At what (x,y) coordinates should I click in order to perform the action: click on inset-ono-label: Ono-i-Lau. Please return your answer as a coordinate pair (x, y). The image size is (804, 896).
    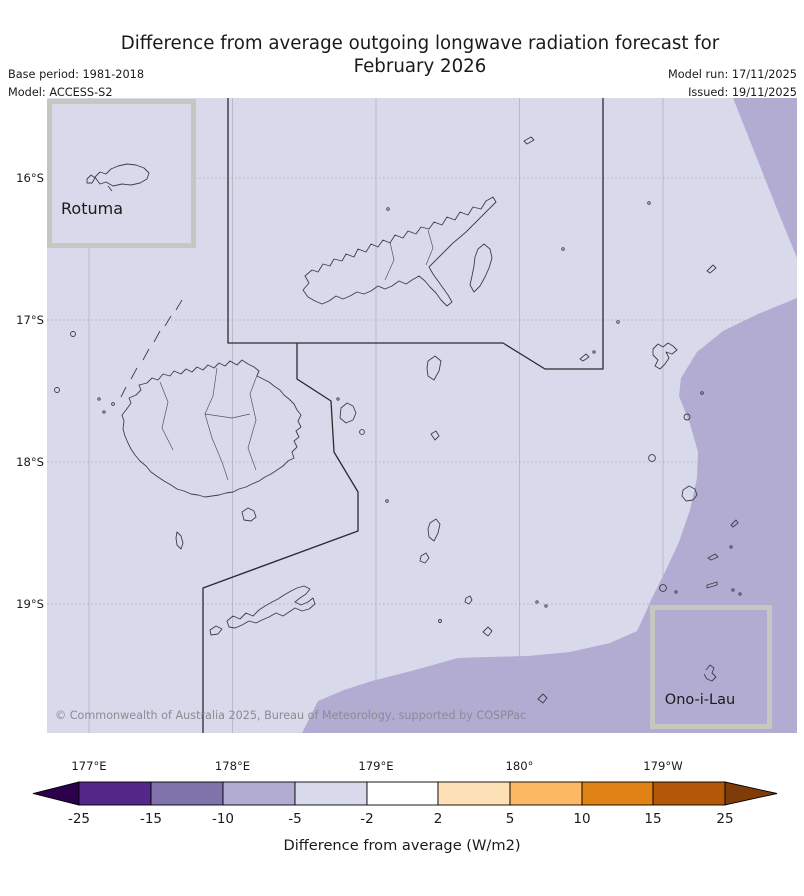
    Looking at the image, I should click on (700, 700).